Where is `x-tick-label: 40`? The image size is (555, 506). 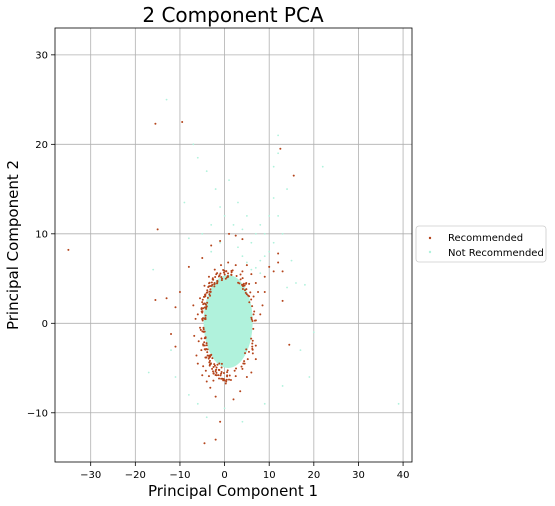
x-tick-label: 40 is located at coordinates (403, 475).